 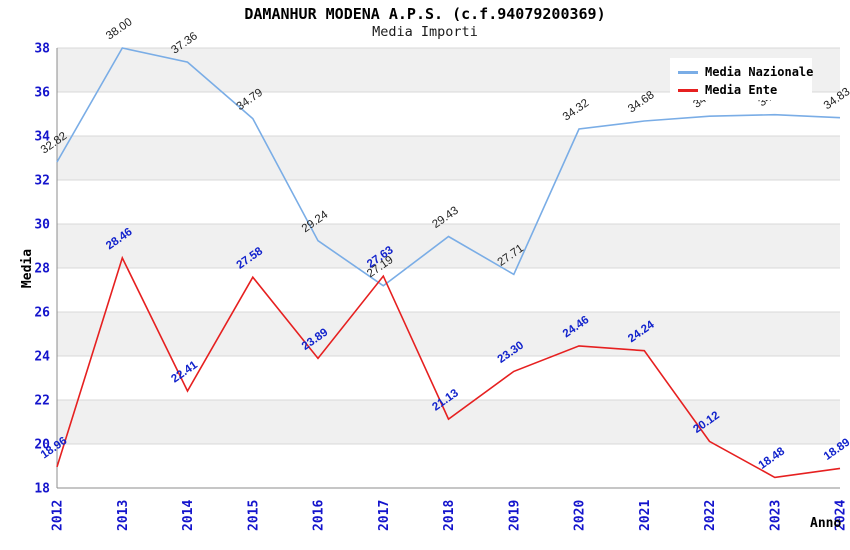 What do you see at coordinates (42, 49) in the screenshot?
I see `y-tick-label: 38` at bounding box center [42, 49].